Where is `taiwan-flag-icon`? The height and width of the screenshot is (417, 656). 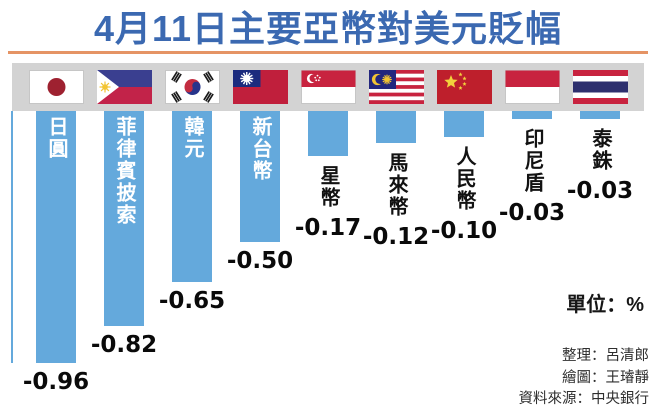 taiwan-flag-icon is located at coordinates (260, 87).